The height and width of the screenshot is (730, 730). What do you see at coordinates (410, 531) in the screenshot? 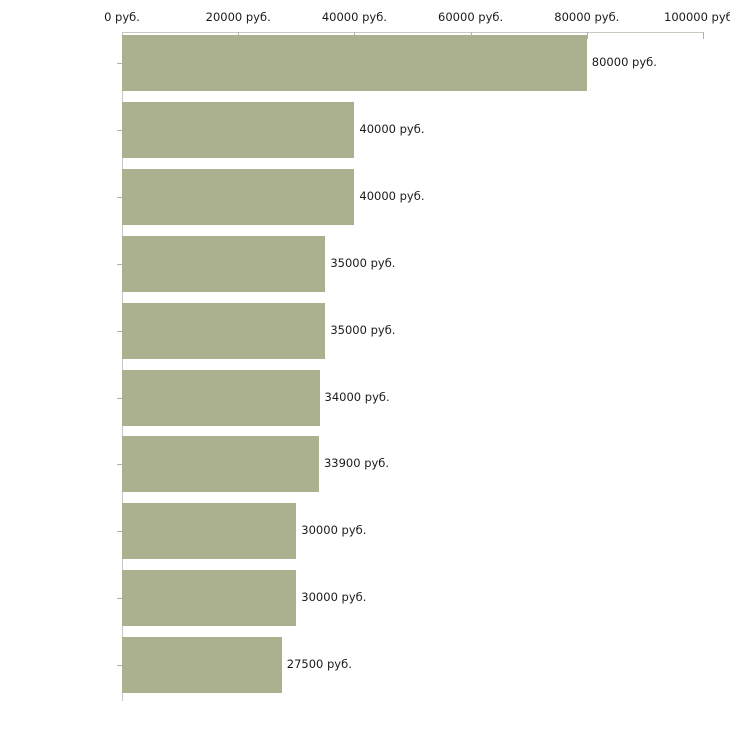
I see `bar-row: Самара30000 руб.` at bounding box center [410, 531].